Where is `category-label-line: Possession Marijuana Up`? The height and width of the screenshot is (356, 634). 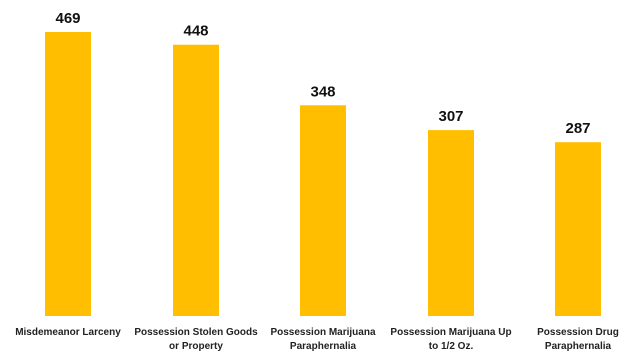
category-label-line: Possession Marijuana Up is located at coordinates (450, 332).